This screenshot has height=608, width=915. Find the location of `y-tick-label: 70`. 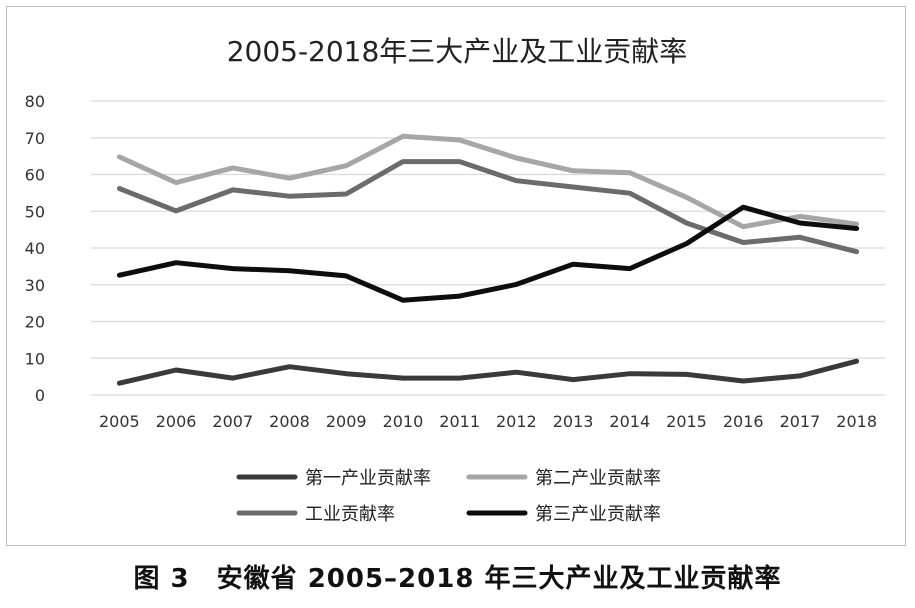

y-tick-label: 70 is located at coordinates (35, 138).